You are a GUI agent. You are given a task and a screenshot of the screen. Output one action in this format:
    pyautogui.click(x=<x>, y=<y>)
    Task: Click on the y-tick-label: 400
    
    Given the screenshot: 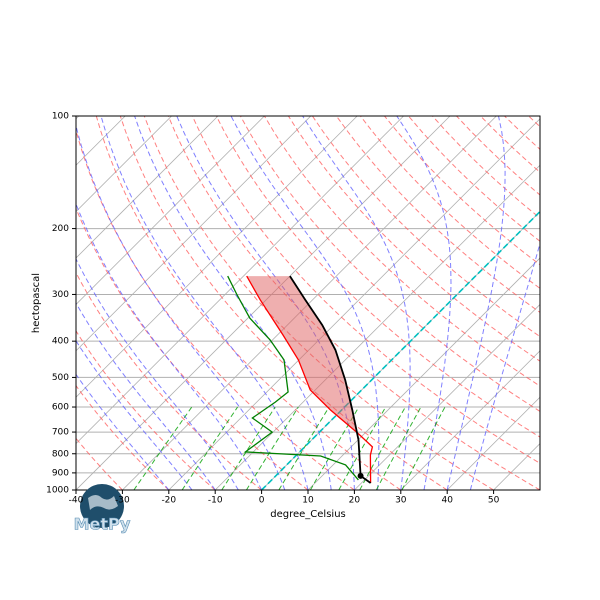 What is the action you would take?
    pyautogui.click(x=60, y=342)
    